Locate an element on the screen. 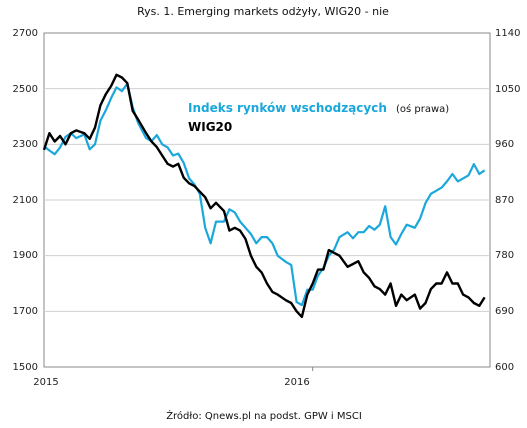 This screenshot has height=428, width=527. y-right-tick-label: 690 is located at coordinates (504, 311).